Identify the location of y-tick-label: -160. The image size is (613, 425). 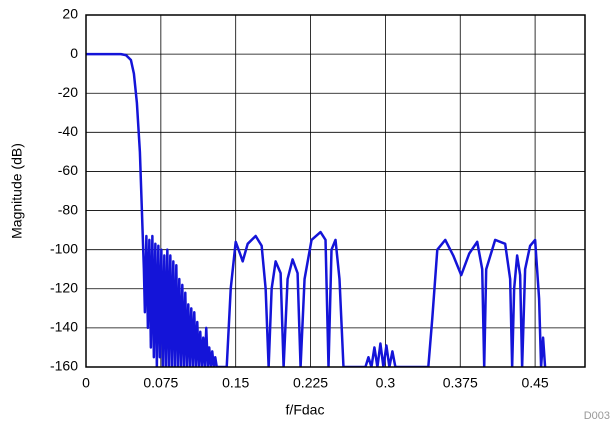
(64, 366).